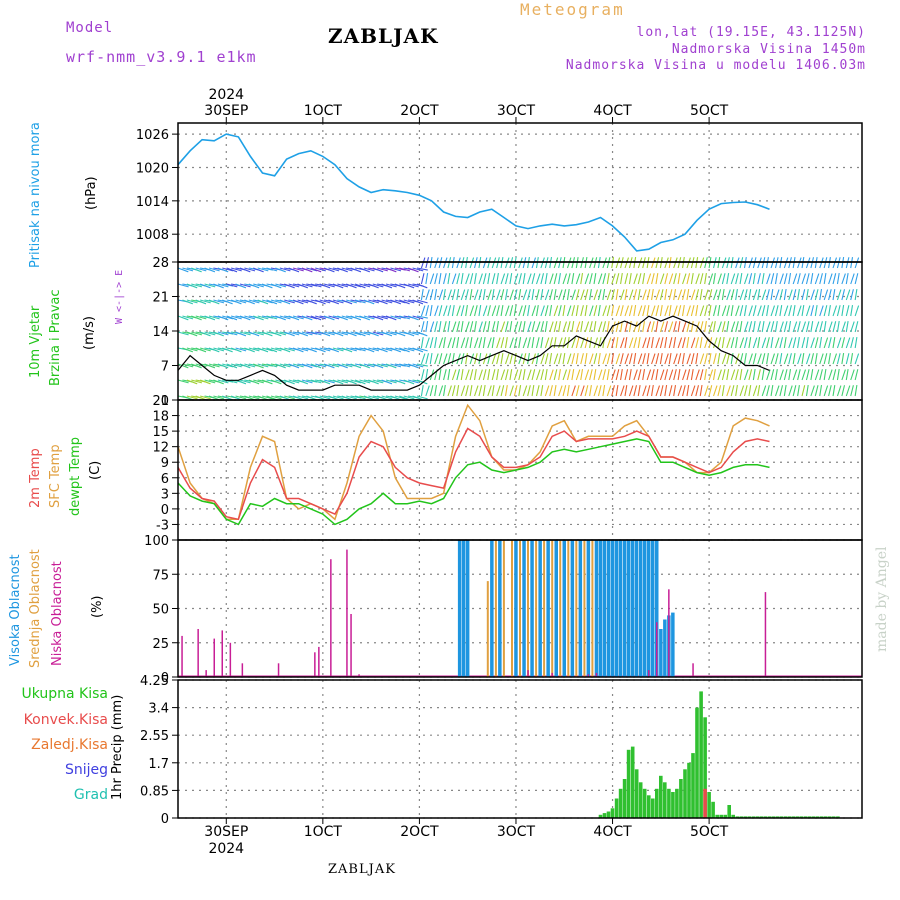 The width and height of the screenshot is (900, 900). Describe the element at coordinates (165, 463) in the screenshot. I see `ytick-label-temperature: 9` at that location.